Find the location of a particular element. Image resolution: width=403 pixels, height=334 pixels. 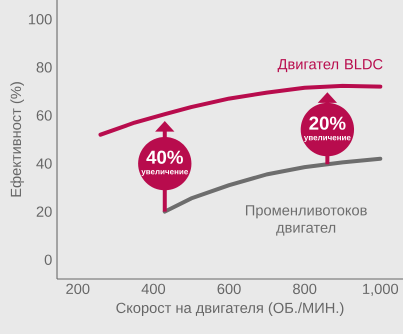

series-label: Двигател BLDC is located at coordinates (330, 65).